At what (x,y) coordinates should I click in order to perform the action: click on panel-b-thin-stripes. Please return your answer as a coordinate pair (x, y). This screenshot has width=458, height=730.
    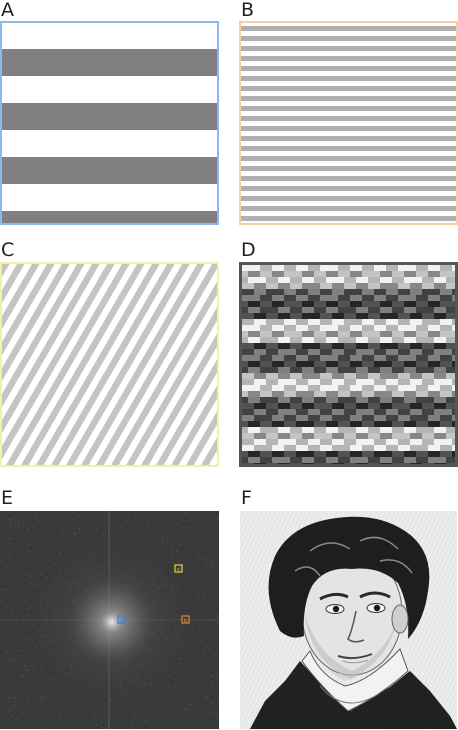
    Looking at the image, I should click on (348, 123).